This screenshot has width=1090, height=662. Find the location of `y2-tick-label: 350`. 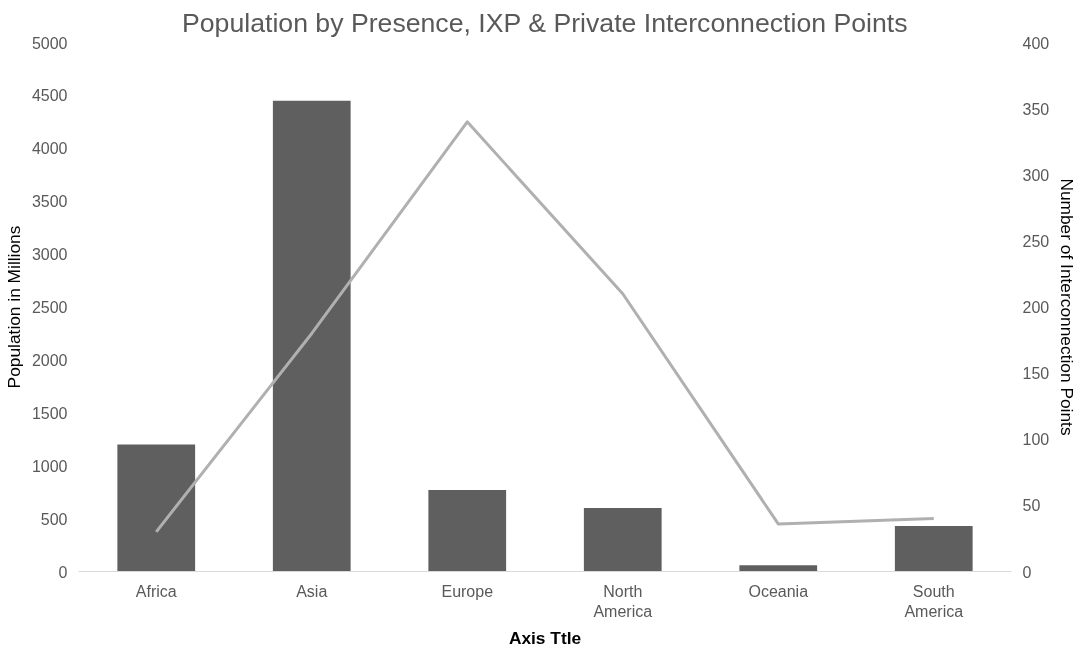

y2-tick-label: 350 is located at coordinates (1036, 109).